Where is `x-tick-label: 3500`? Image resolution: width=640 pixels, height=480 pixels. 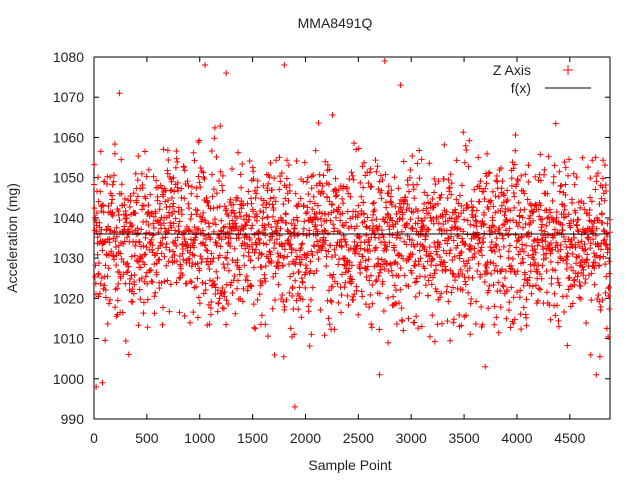
x-tick-label: 3500 is located at coordinates (464, 438).